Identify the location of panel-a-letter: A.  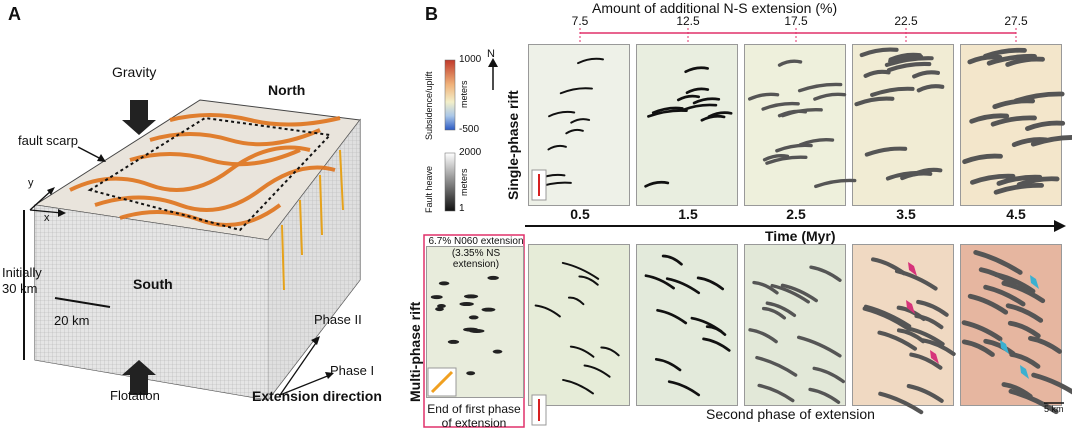
(14, 14).